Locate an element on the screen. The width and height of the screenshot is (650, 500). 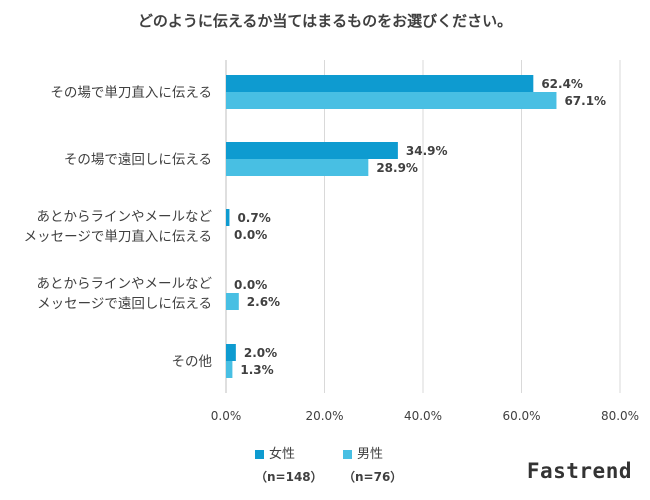
data-label: 2.0% is located at coordinates (260, 353).